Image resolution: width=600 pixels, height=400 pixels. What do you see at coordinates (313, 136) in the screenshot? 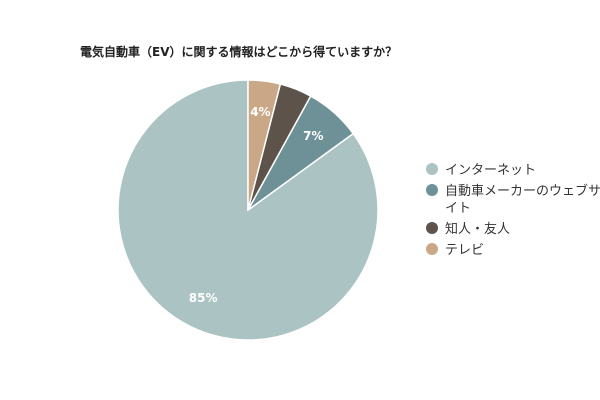
I see `slice-label-1: 7%` at bounding box center [313, 136].